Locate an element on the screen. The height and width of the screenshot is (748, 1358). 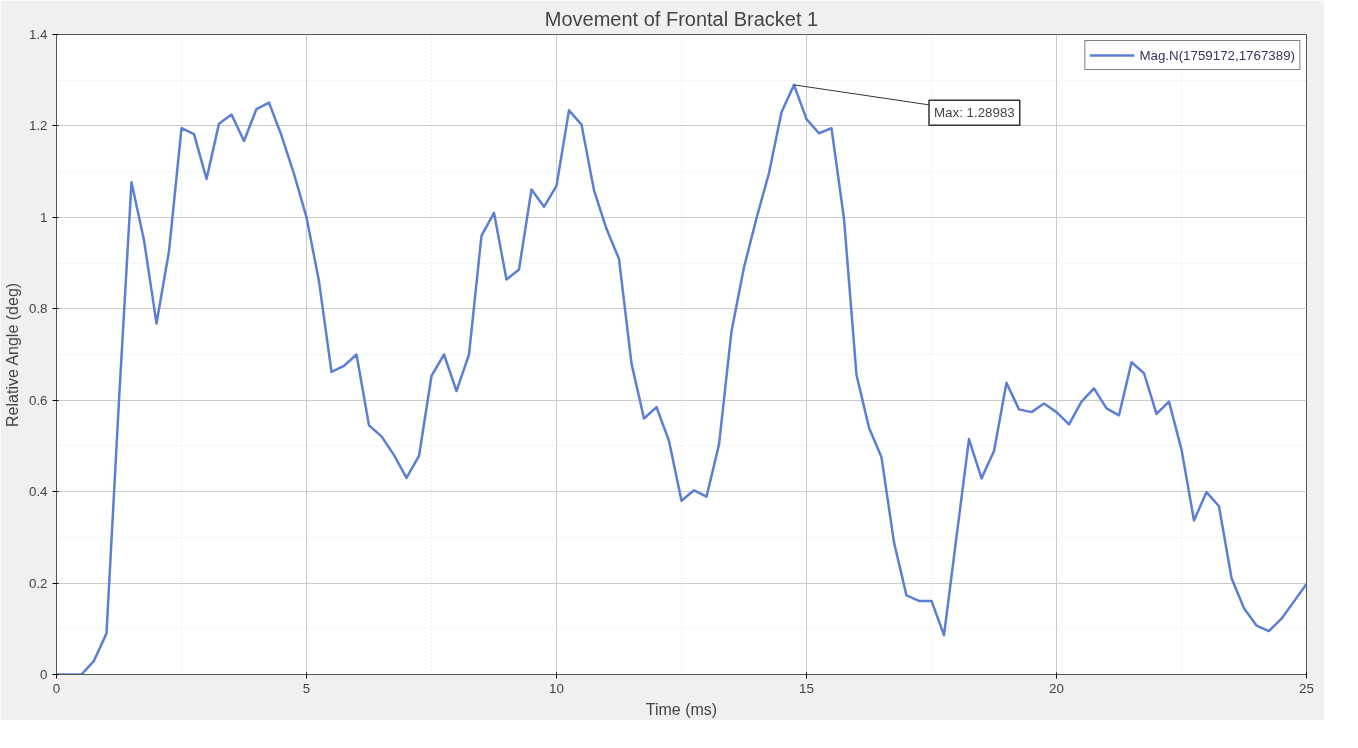
y-tick-label: 0.6 is located at coordinates (38, 400).